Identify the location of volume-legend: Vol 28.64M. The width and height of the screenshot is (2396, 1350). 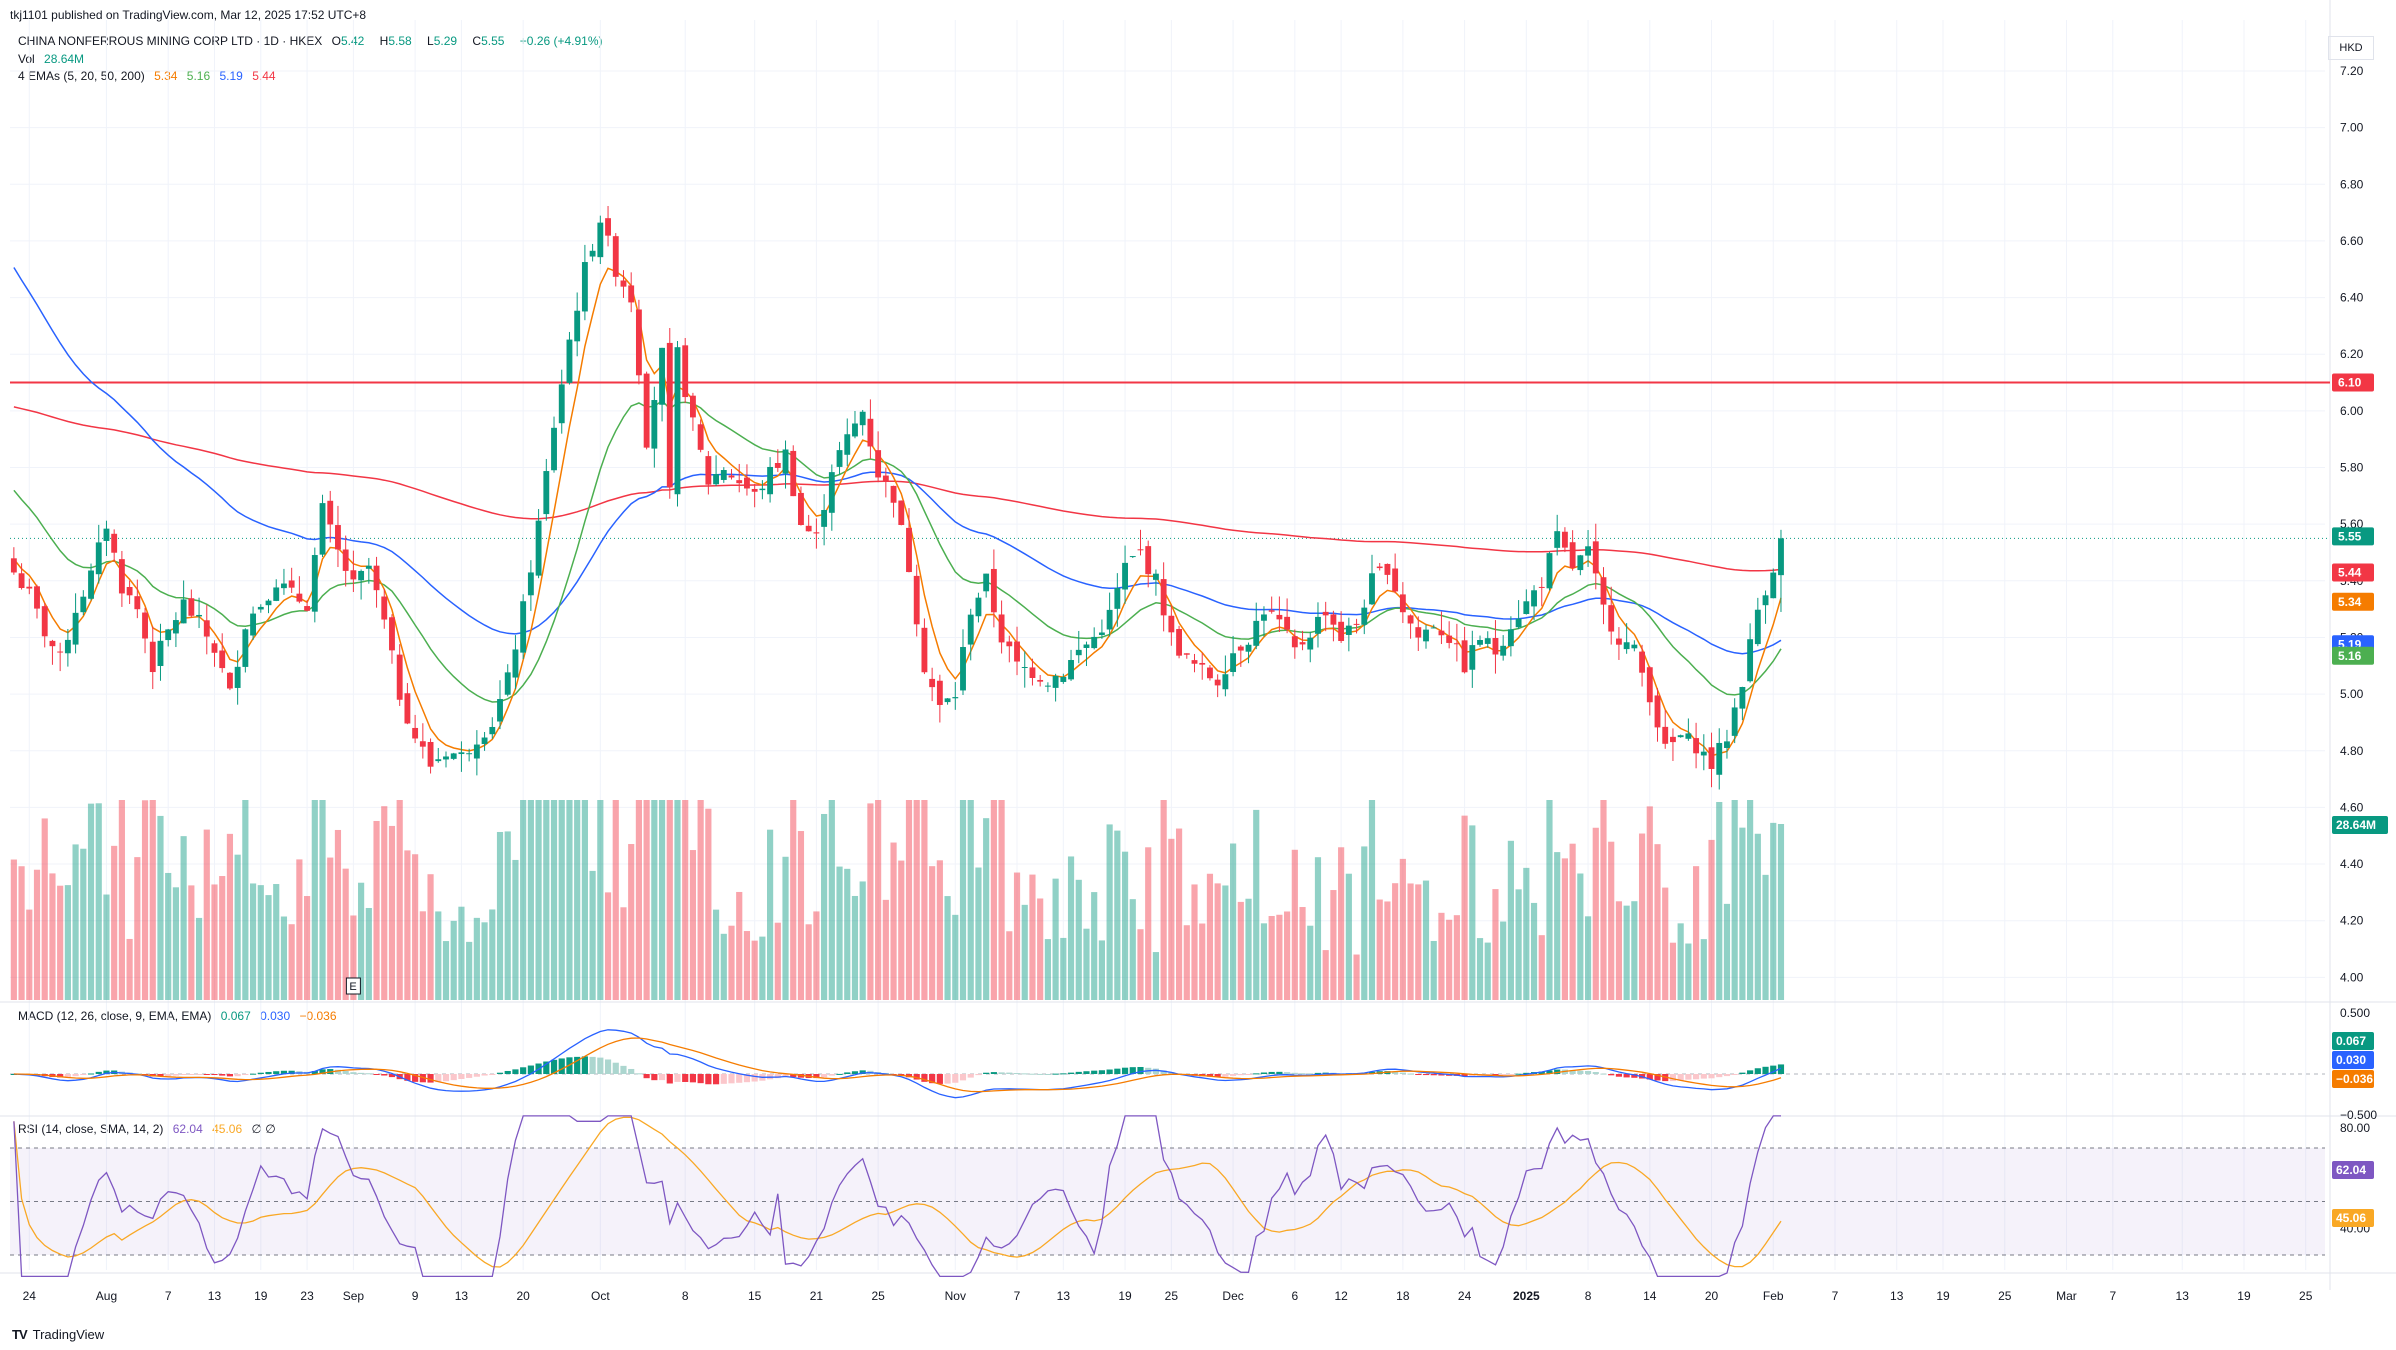
(54, 59).